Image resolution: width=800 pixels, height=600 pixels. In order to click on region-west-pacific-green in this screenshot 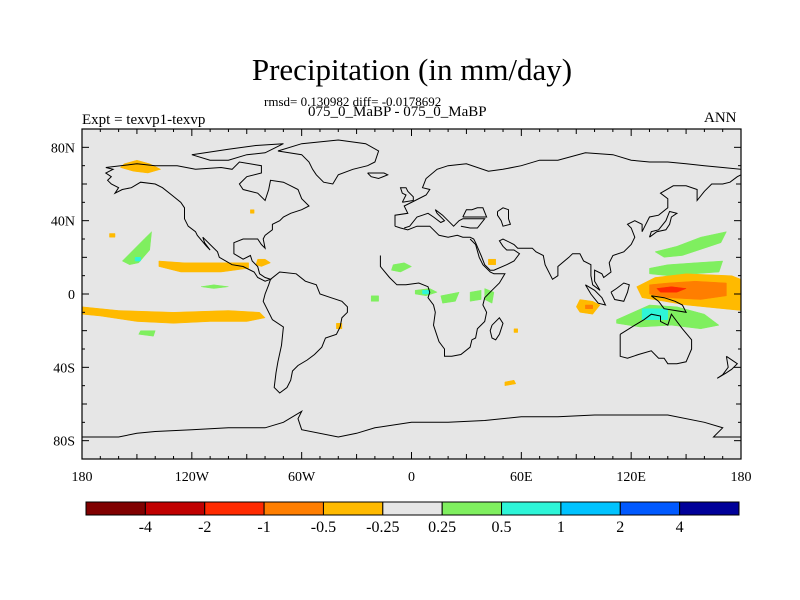, I will do `click(690, 244)`.